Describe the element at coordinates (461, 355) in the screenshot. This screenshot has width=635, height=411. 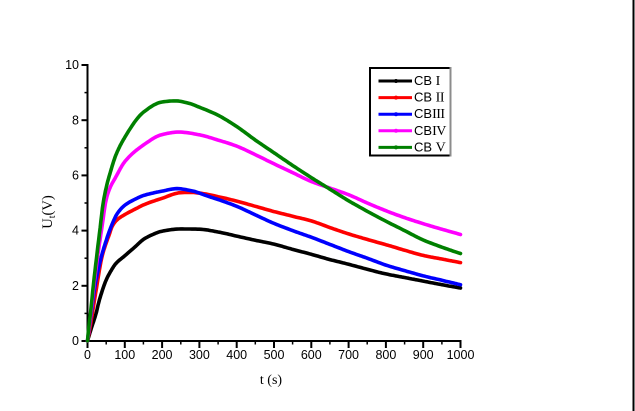
I see `svg-text: 1000` at that location.